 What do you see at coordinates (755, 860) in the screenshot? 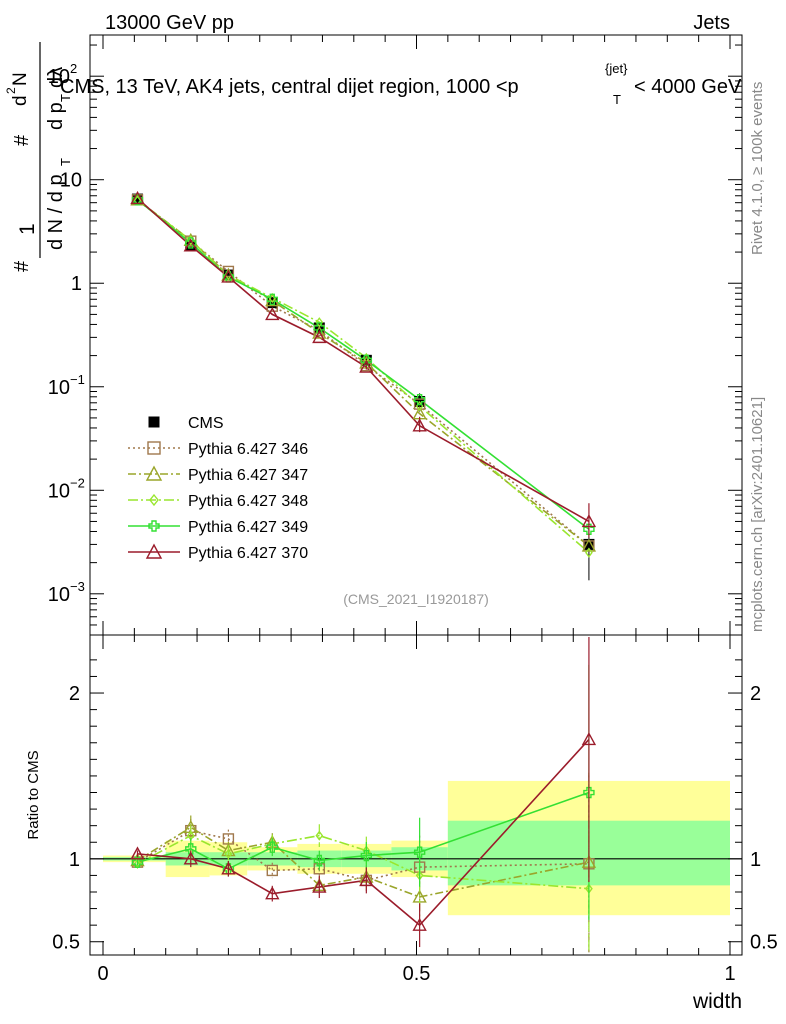
I see `ratio-y-tick-label-right: 1` at bounding box center [755, 860].